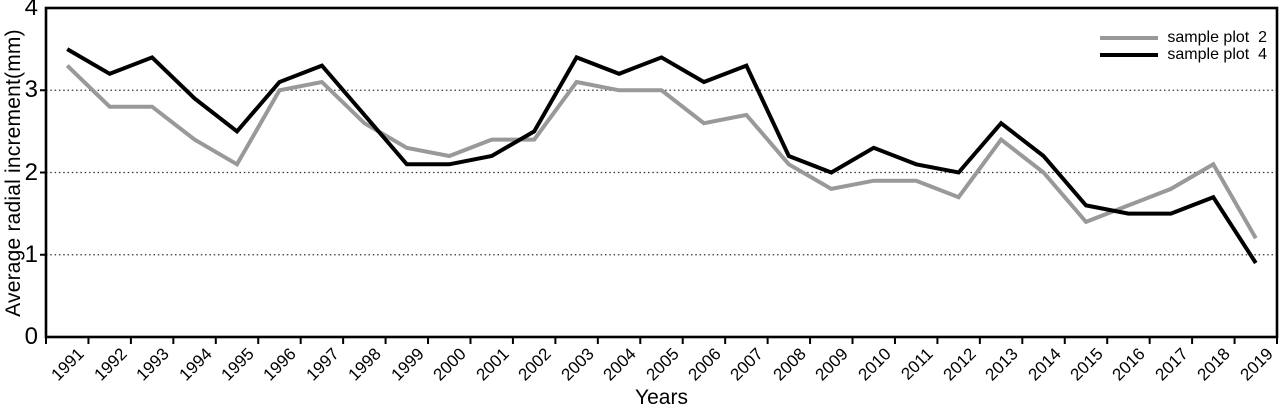 This screenshot has height=410, width=1280. I want to click on legend-line-swatch-black, so click(1129, 55).